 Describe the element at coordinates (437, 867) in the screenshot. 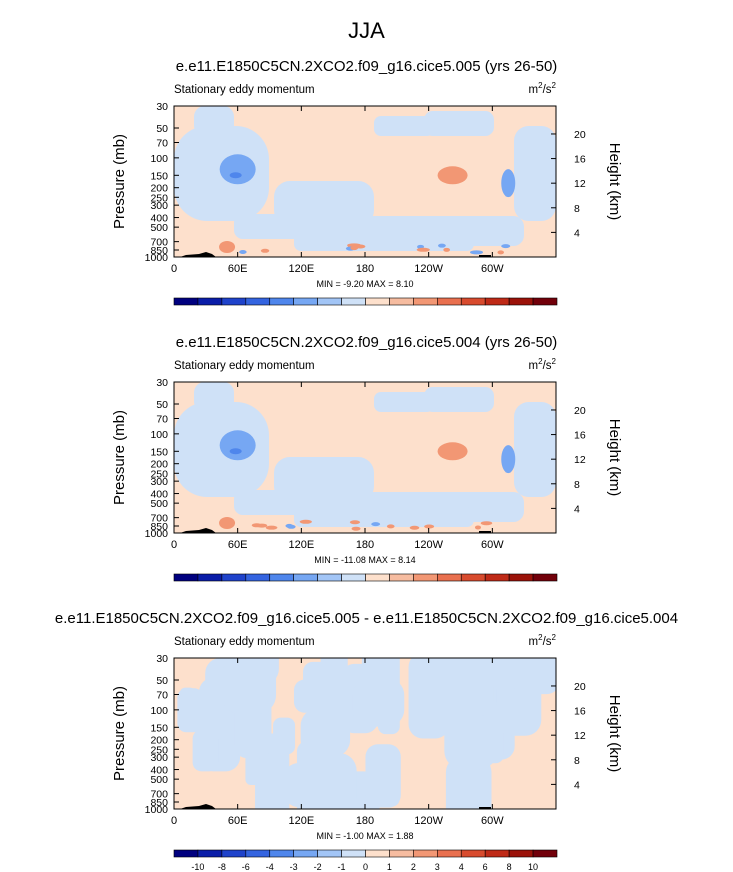

I see `colorbar-label: 3` at that location.